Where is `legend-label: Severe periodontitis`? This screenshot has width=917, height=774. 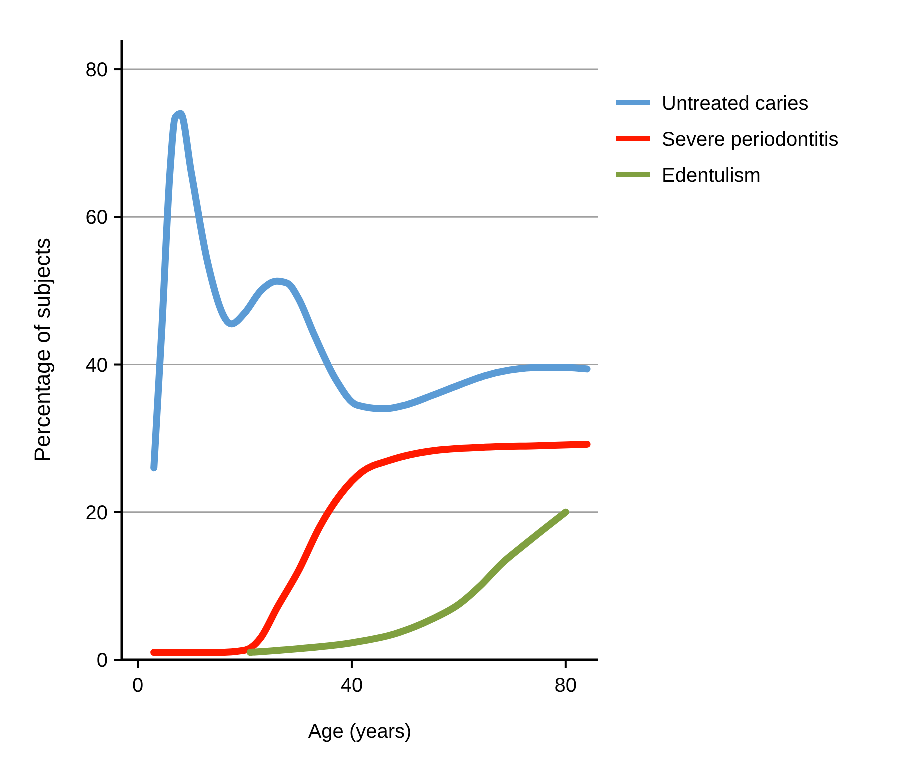 legend-label: Severe periodontitis is located at coordinates (750, 140).